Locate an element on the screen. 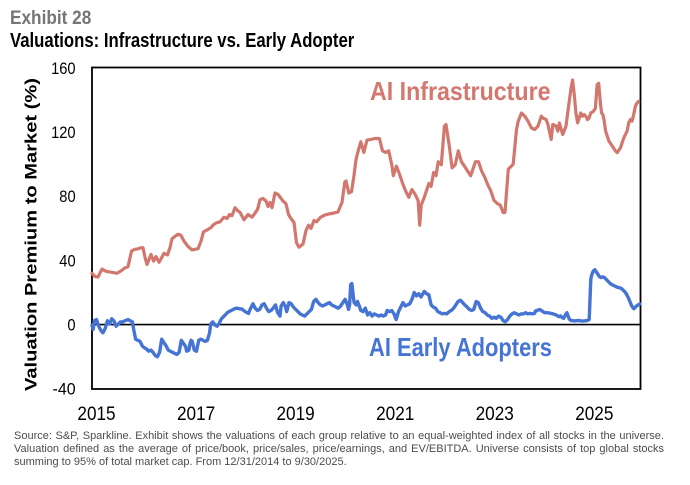  svg-text: AI Infrastructure is located at coordinates (460, 91).